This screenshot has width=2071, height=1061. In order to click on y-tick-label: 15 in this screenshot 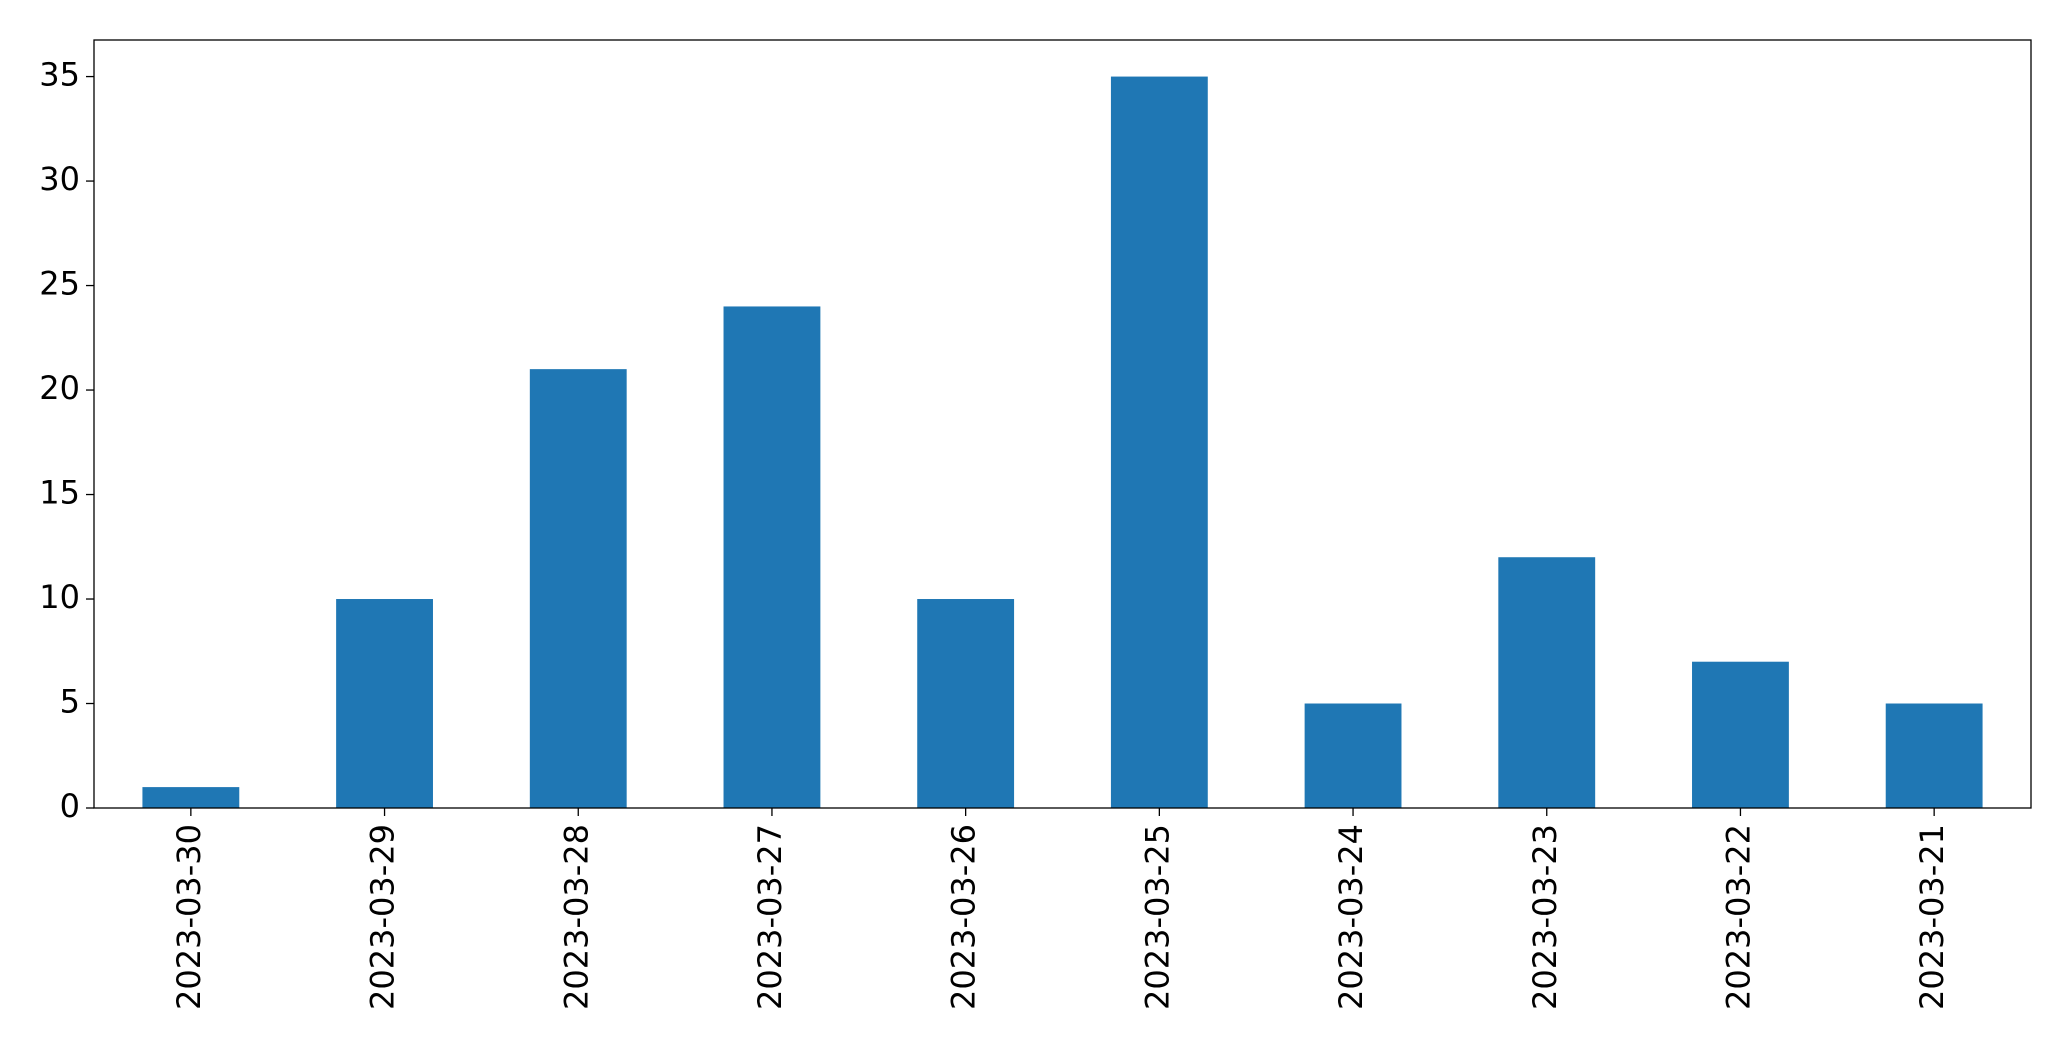, I will do `click(59, 493)`.